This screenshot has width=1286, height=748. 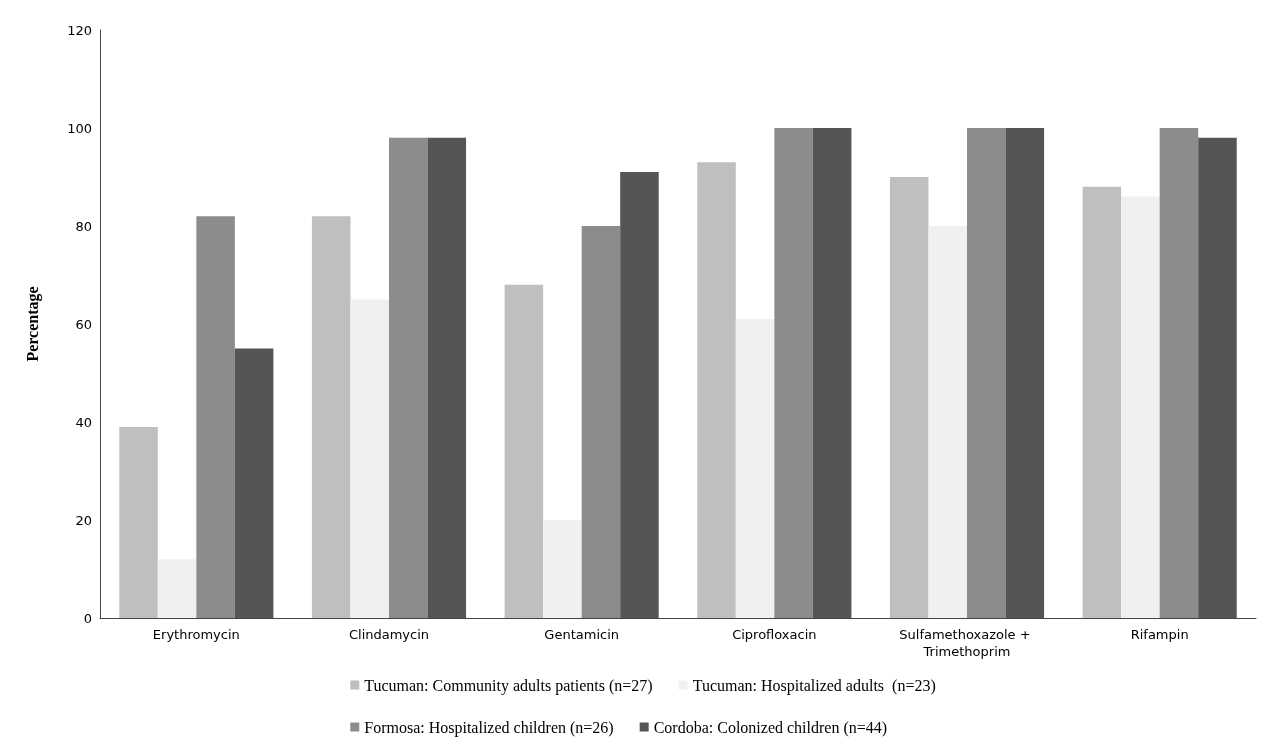 I want to click on y-tick-label: 120, so click(x=79, y=30).